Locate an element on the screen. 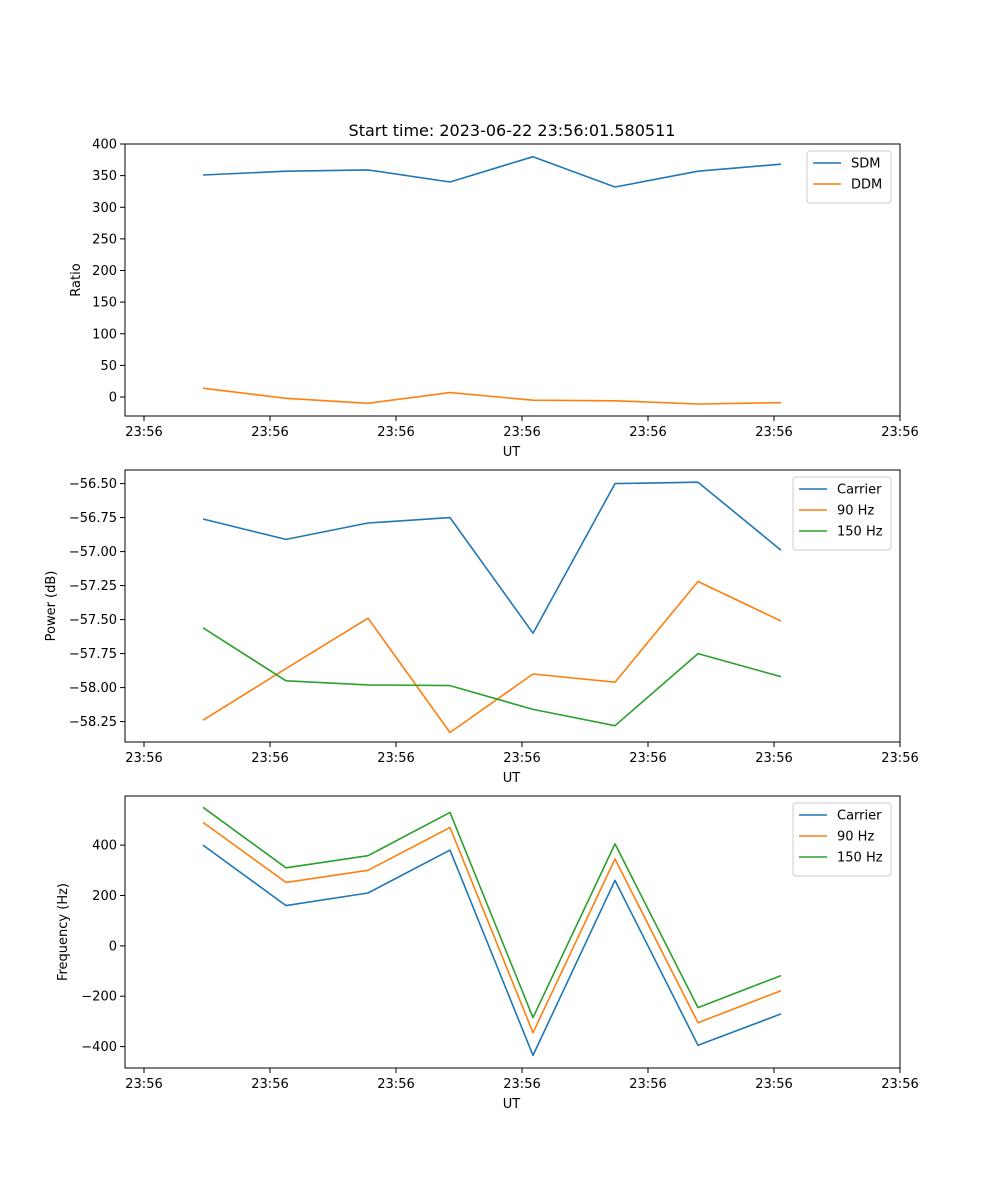  figure-title: Start time: 2023-06-22 23:56:01.580511 is located at coordinates (512, 130).